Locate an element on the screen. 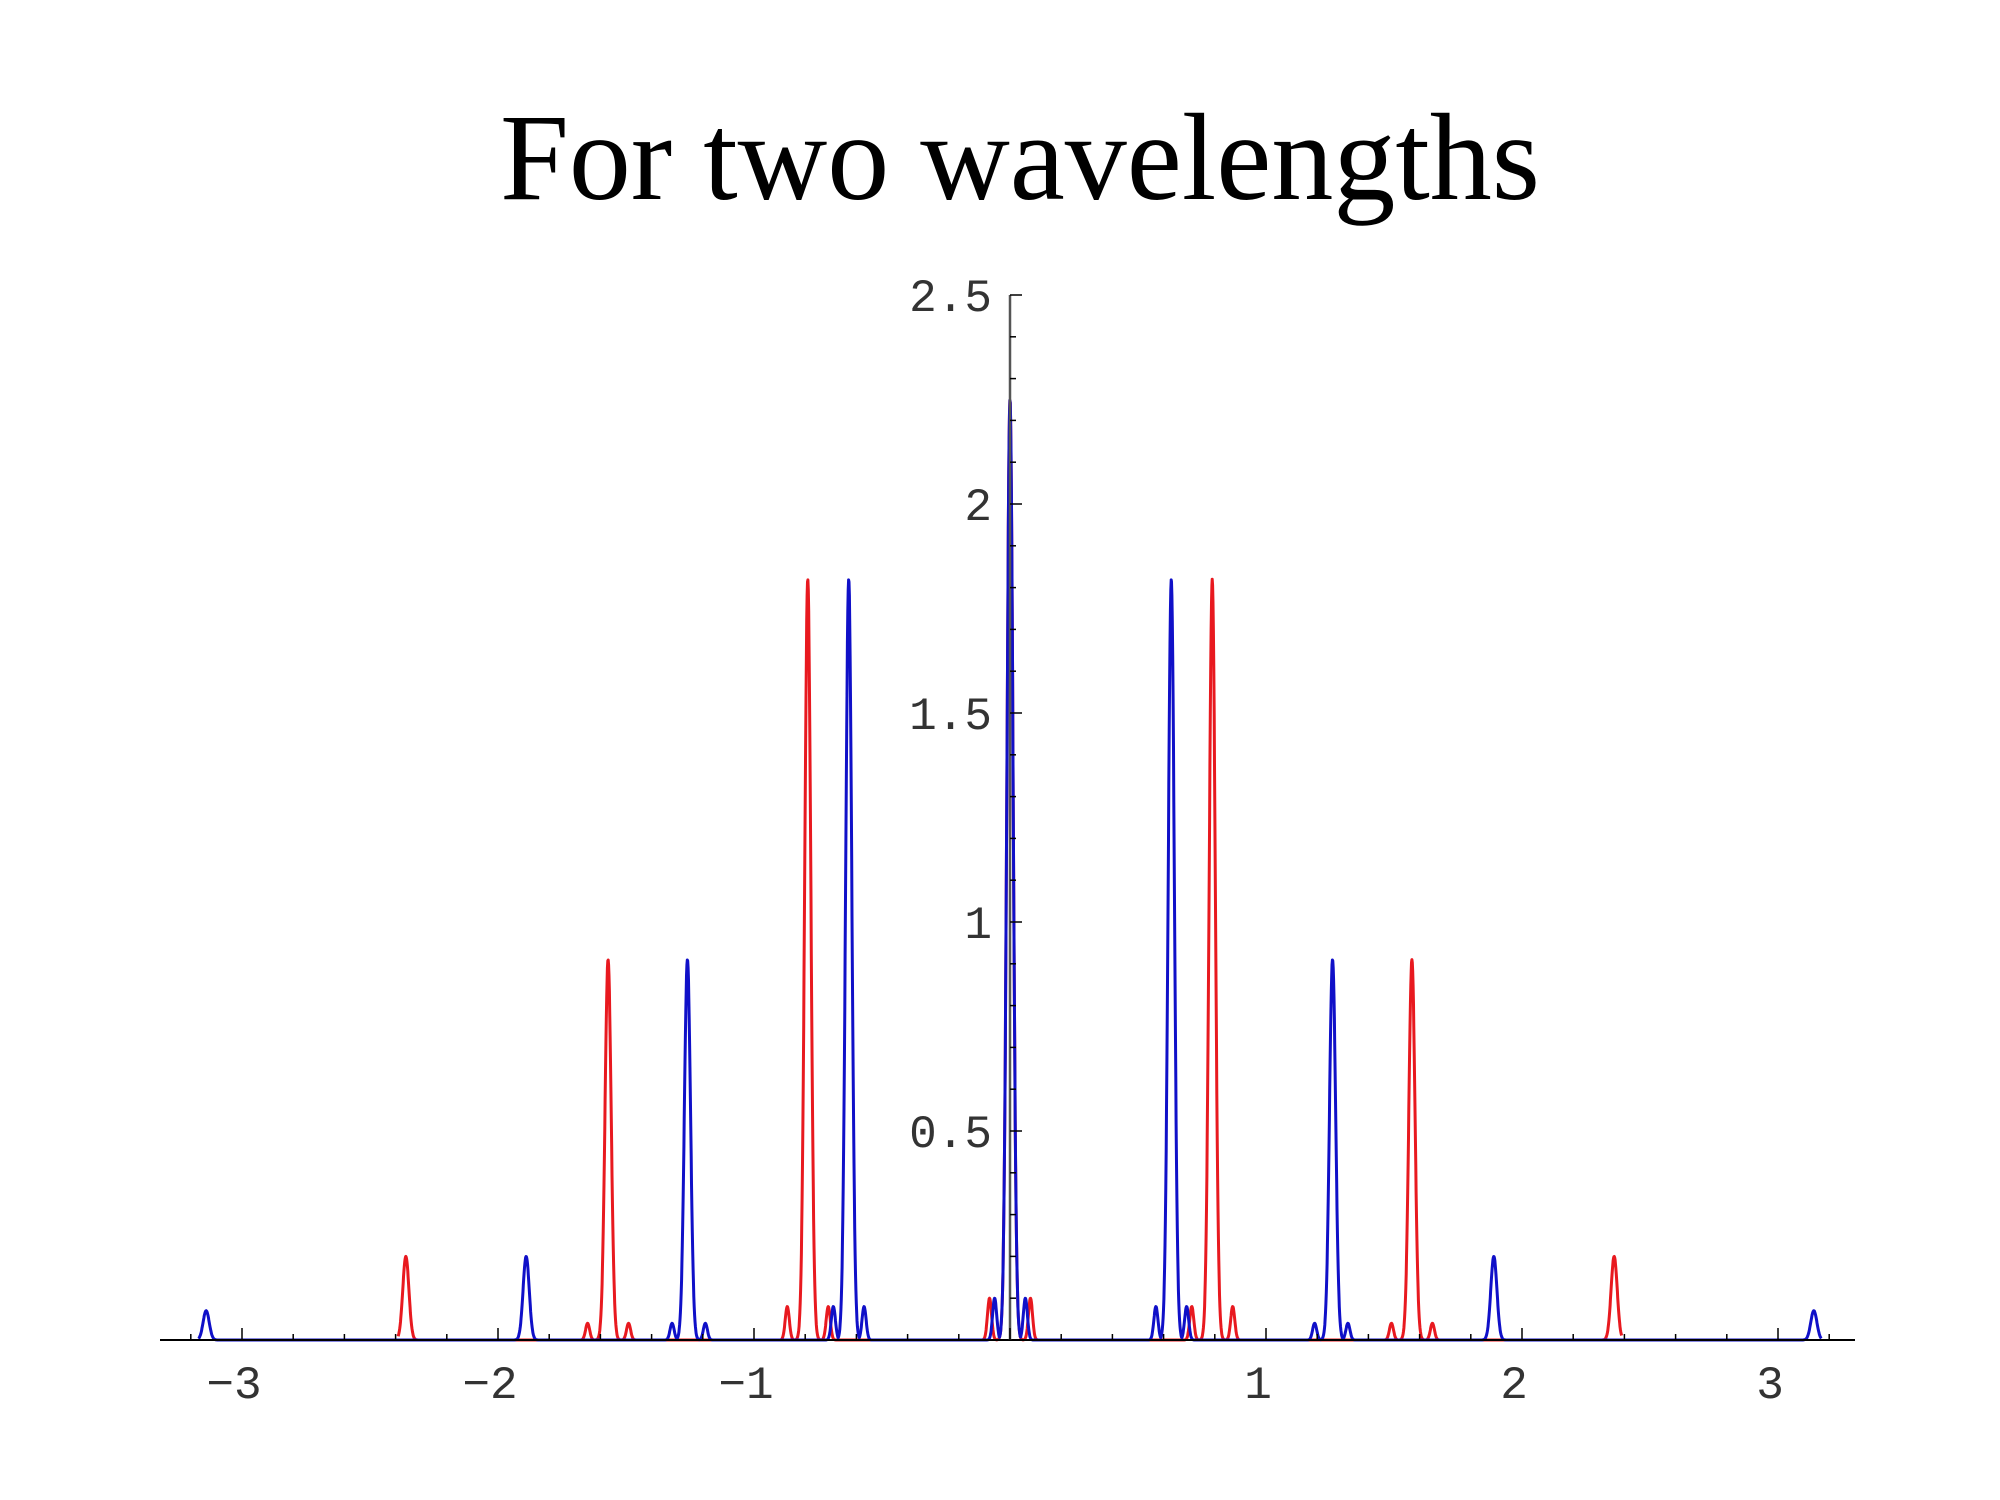 The height and width of the screenshot is (1500, 2000). x-tick-label: −2 is located at coordinates (489, 1386).